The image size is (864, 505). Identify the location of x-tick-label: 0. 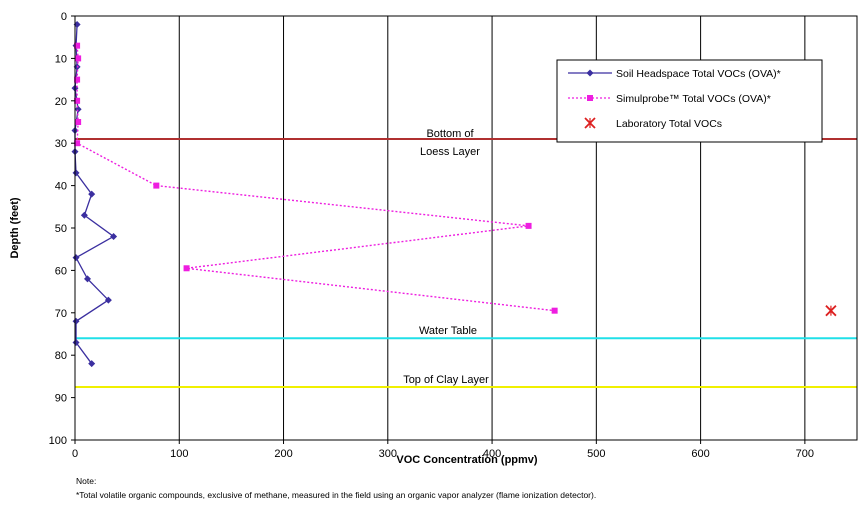
(75, 454).